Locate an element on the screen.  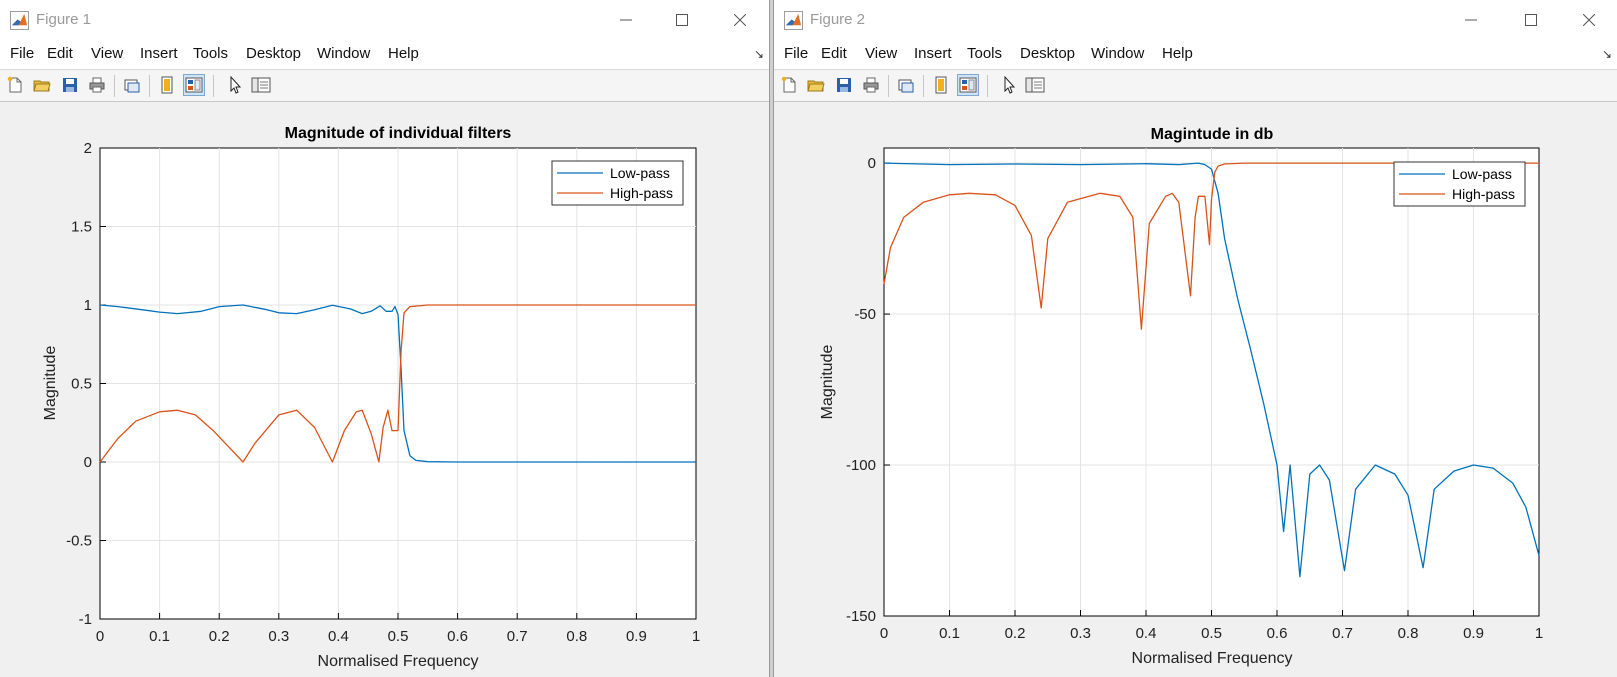
y-tick-label: 0.5 is located at coordinates (81, 384).